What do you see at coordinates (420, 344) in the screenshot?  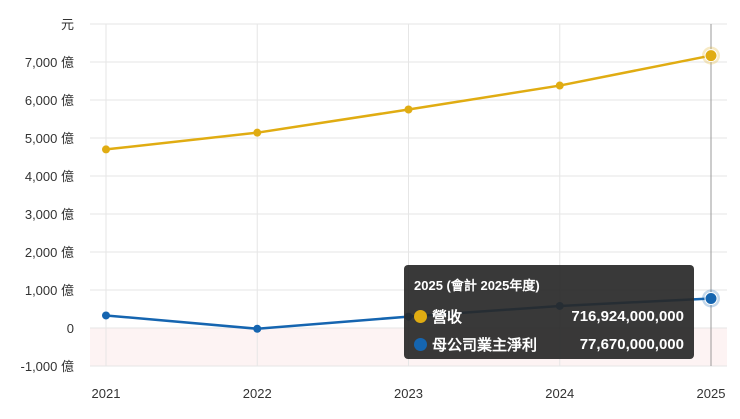 I see `net-income-legend-dot` at bounding box center [420, 344].